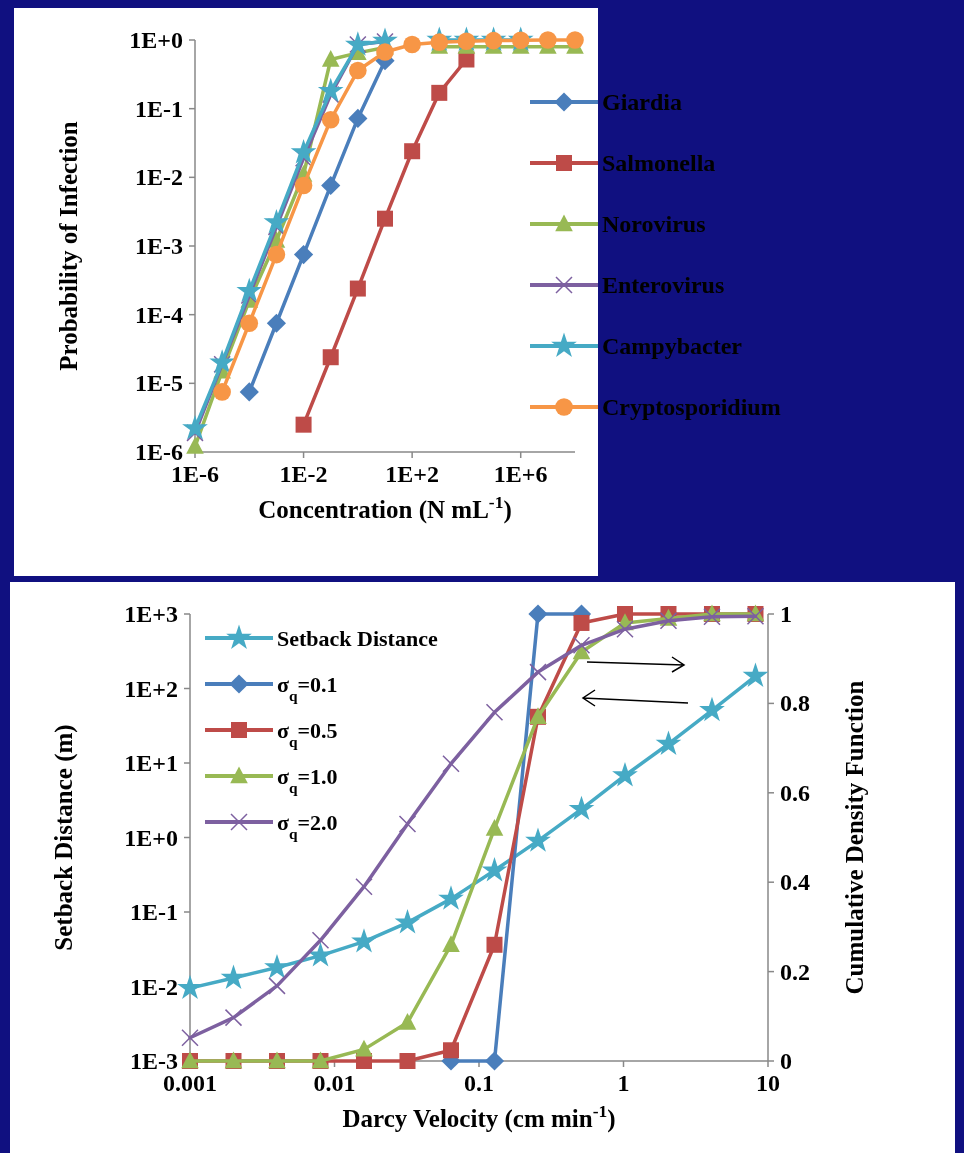 This screenshot has height=1153, width=964. Describe the element at coordinates (412, 474) in the screenshot. I see `x-tick-label: 1E+2` at that location.